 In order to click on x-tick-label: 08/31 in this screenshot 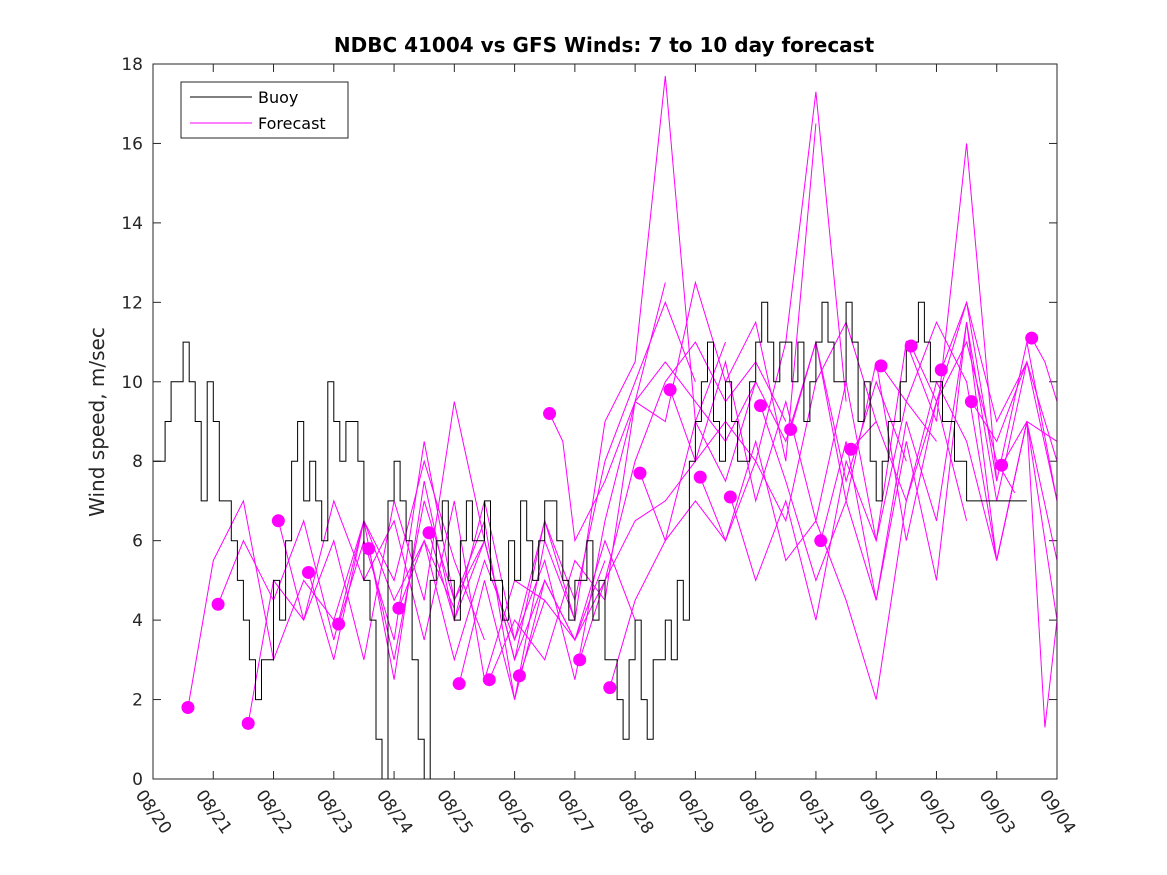, I will do `click(816, 812)`.